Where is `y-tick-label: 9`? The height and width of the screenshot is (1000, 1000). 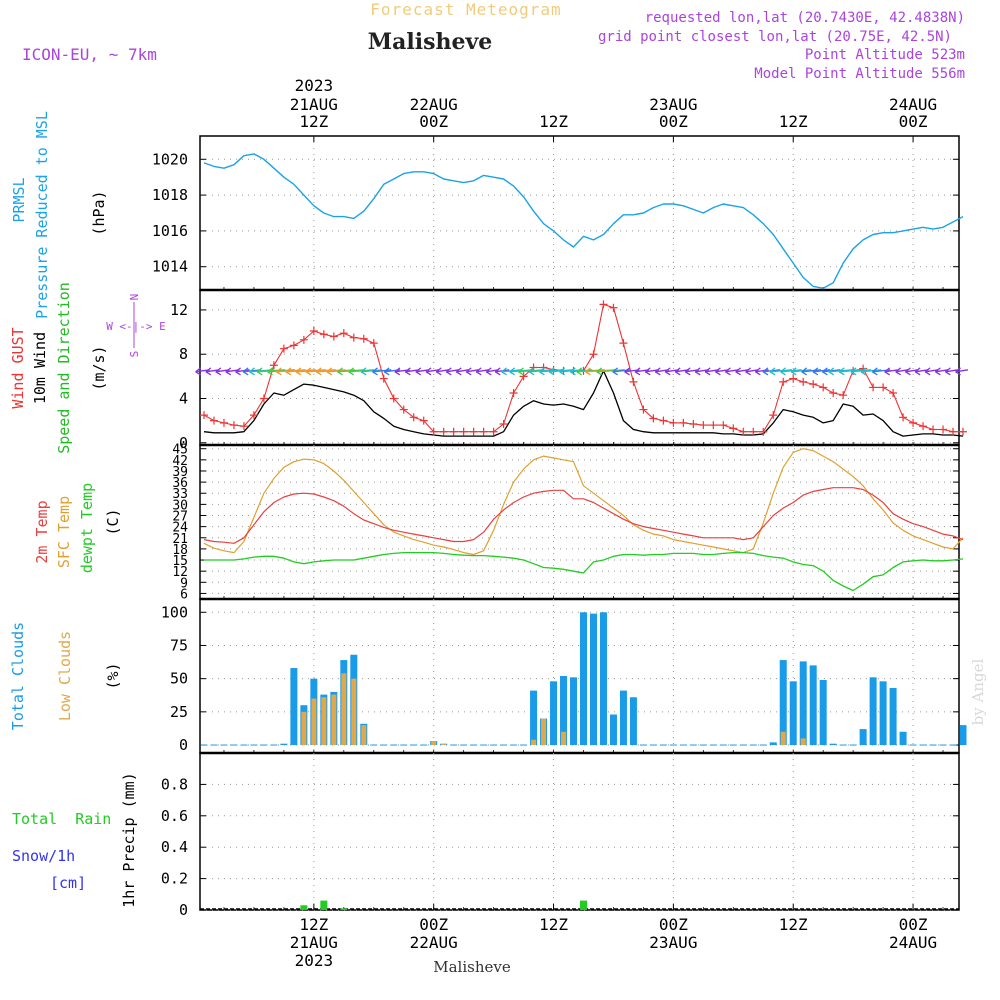 y-tick-label: 9 is located at coordinates (184, 583).